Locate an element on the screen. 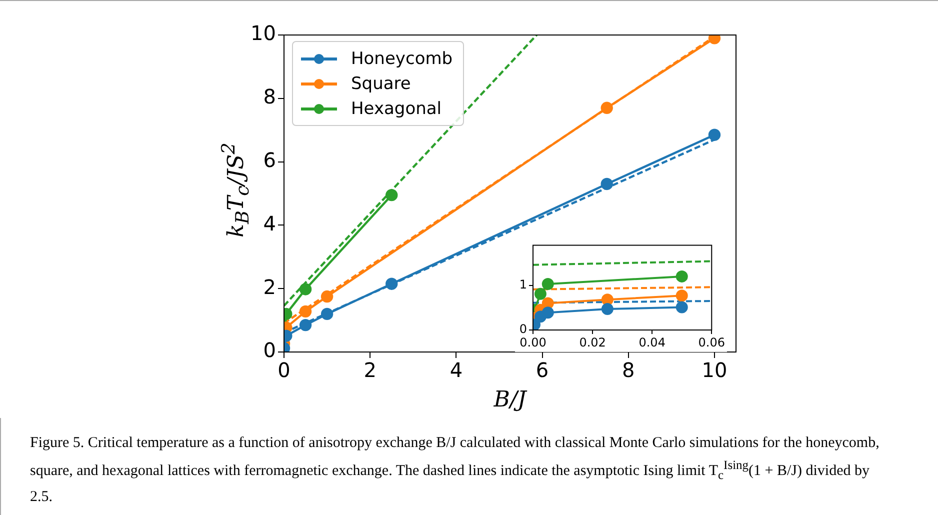  y-tick-label: 8 is located at coordinates (269, 96).